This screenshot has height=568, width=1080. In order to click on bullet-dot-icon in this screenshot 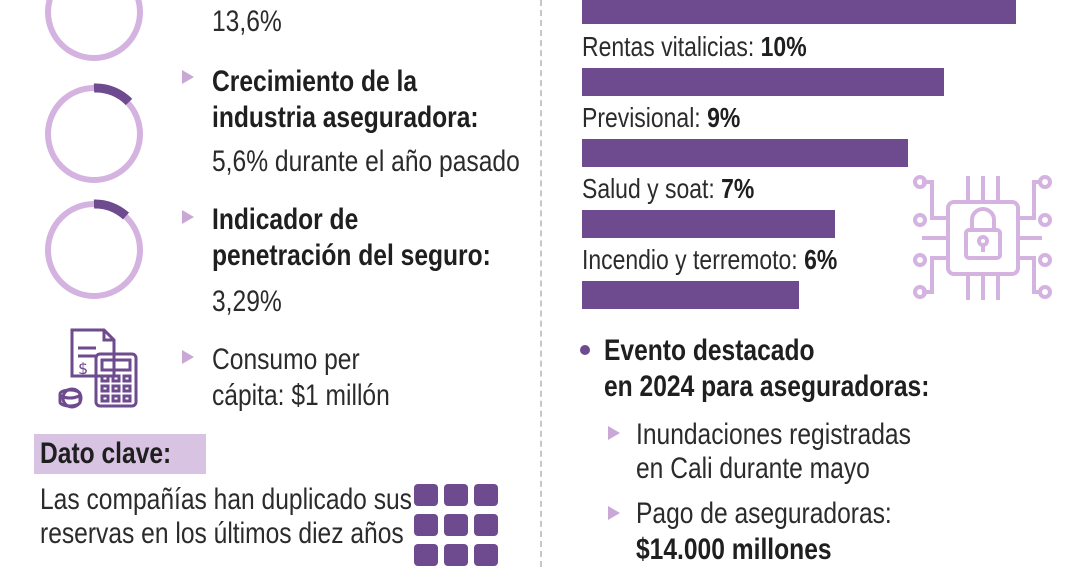, I will do `click(585, 350)`.